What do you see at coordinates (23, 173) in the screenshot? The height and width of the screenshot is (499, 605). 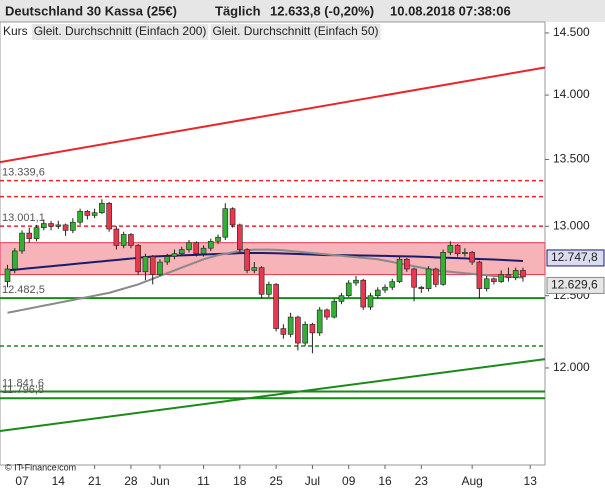 I see `level-label: 13.339,6` at bounding box center [23, 173].